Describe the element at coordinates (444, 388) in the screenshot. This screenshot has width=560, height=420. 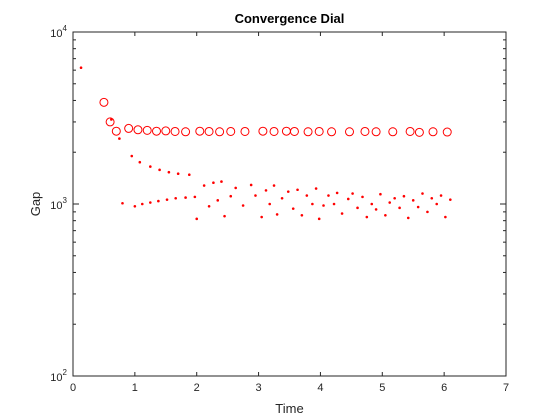
I see `x-tick-label: 6` at that location.